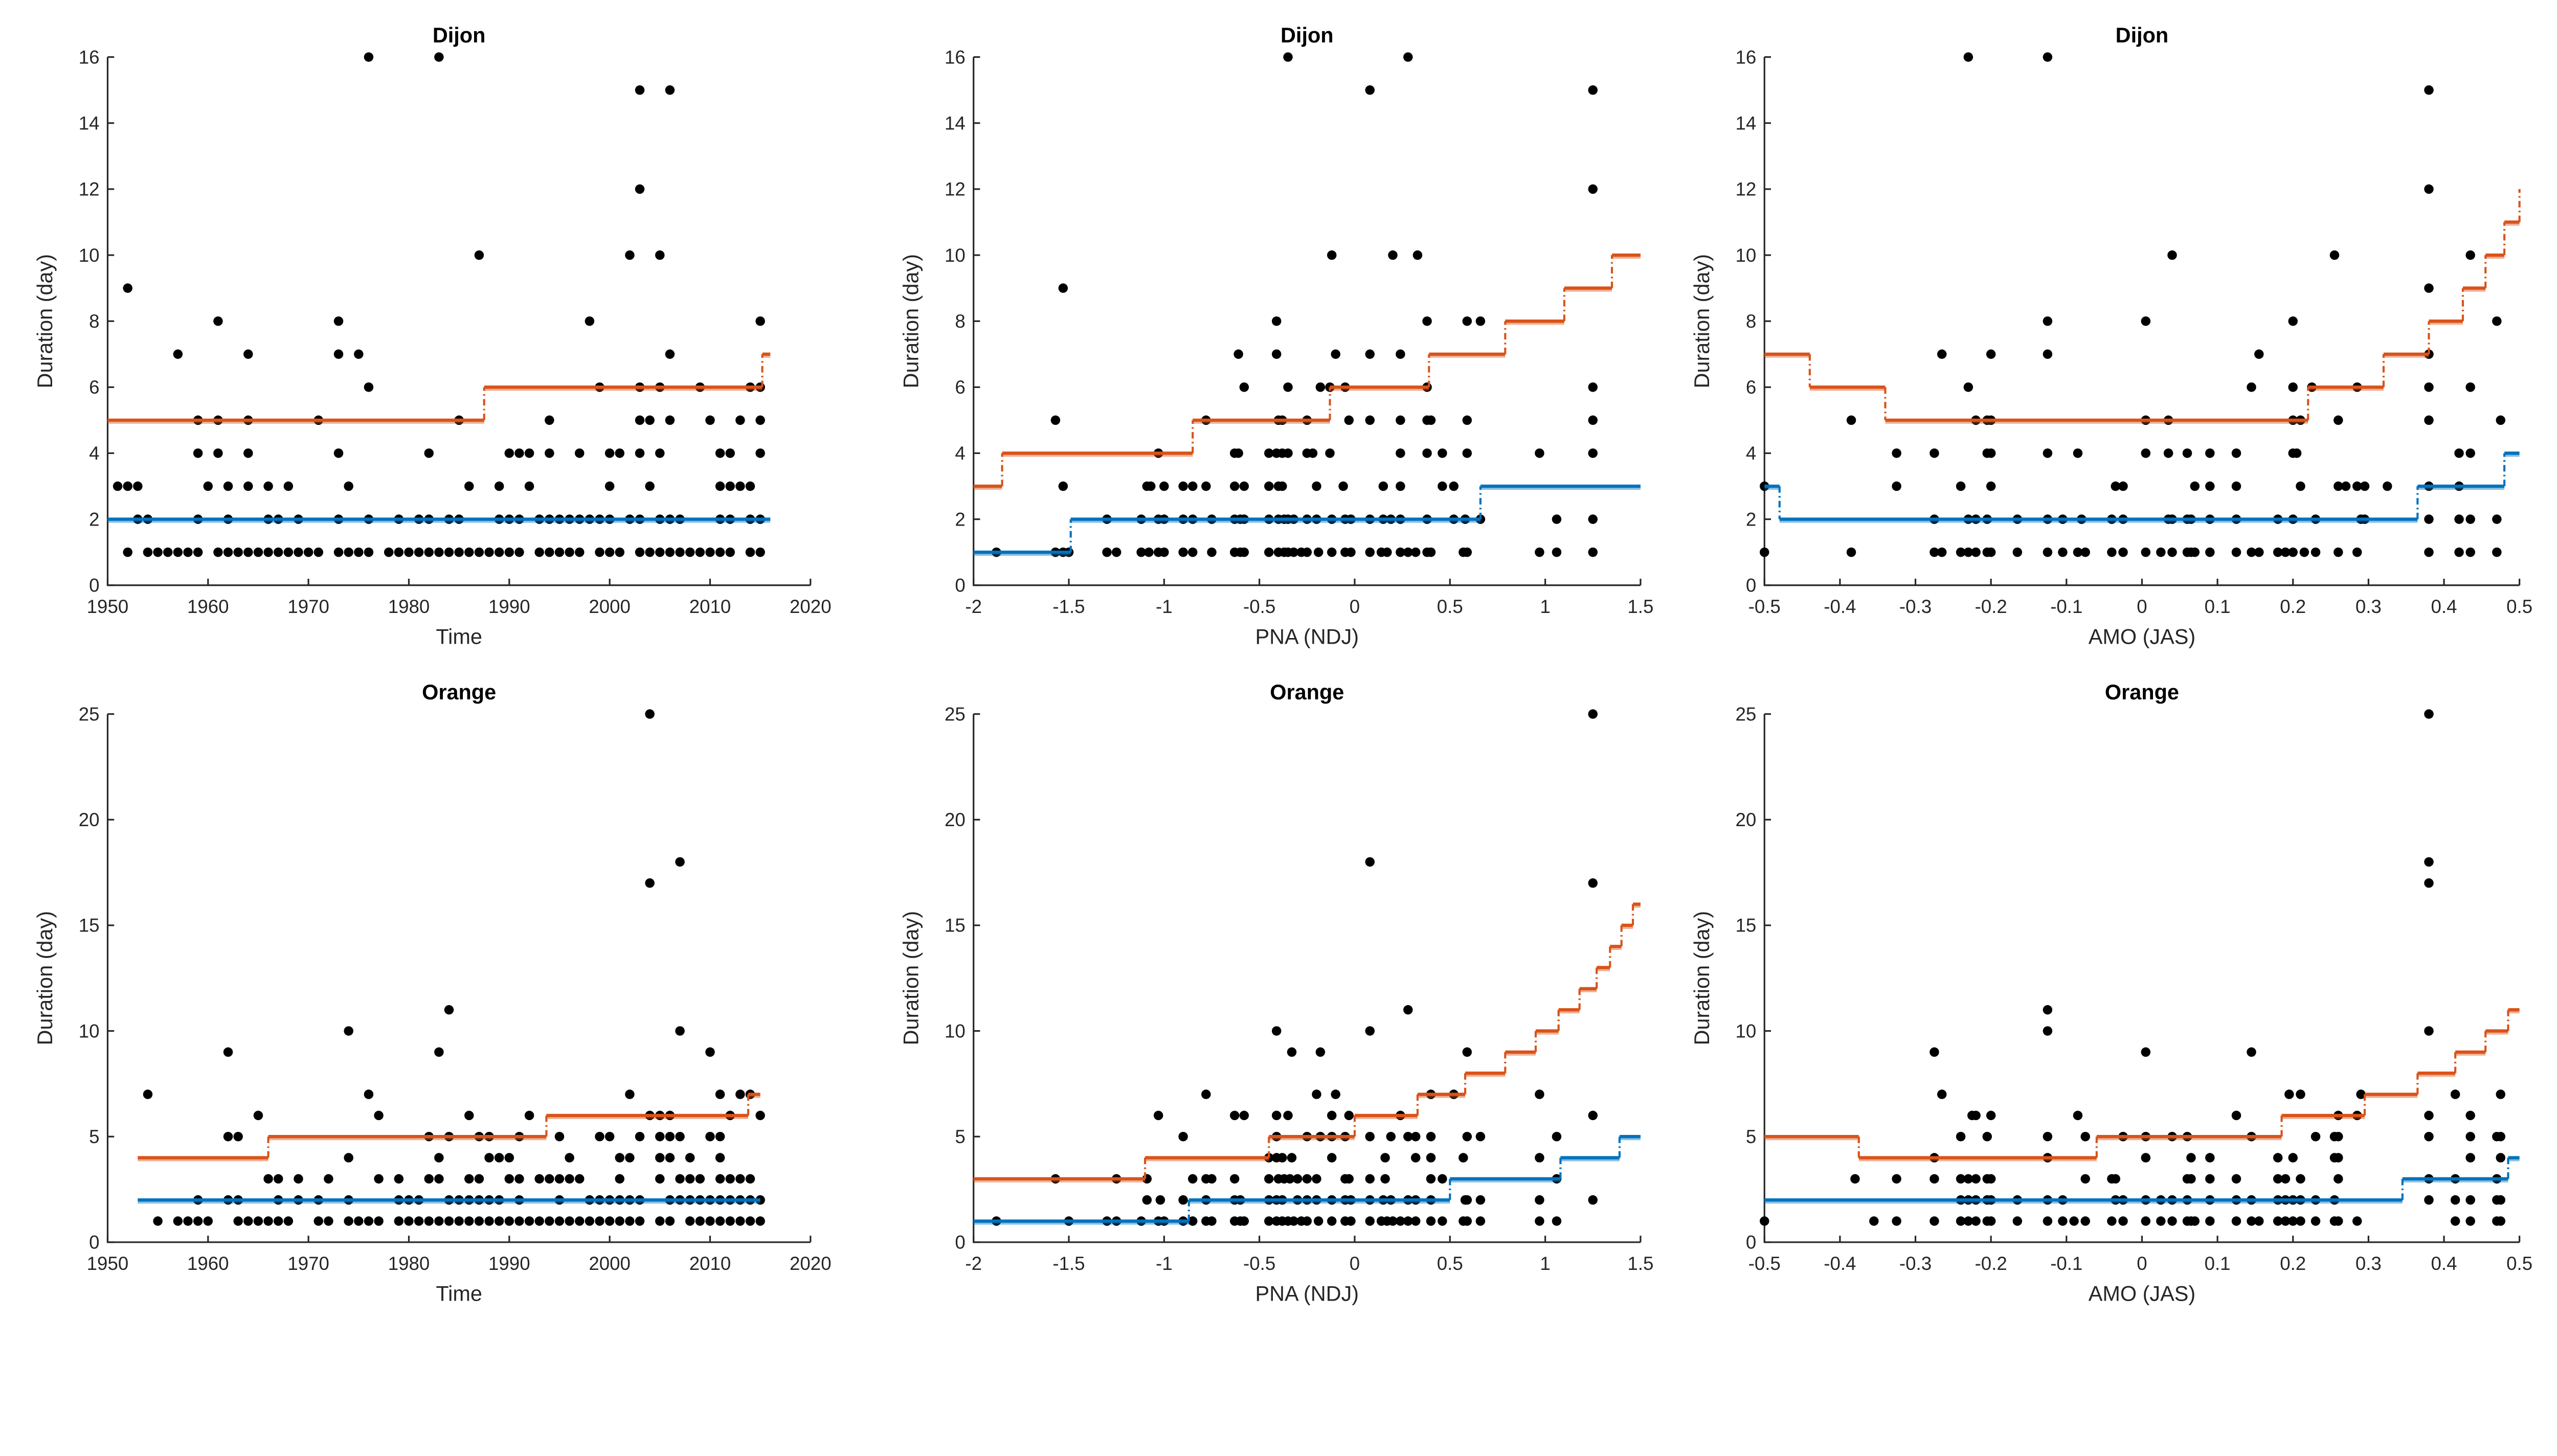 The width and height of the screenshot is (2557, 1456). I want to click on x-tick-label: 2000, so click(610, 606).